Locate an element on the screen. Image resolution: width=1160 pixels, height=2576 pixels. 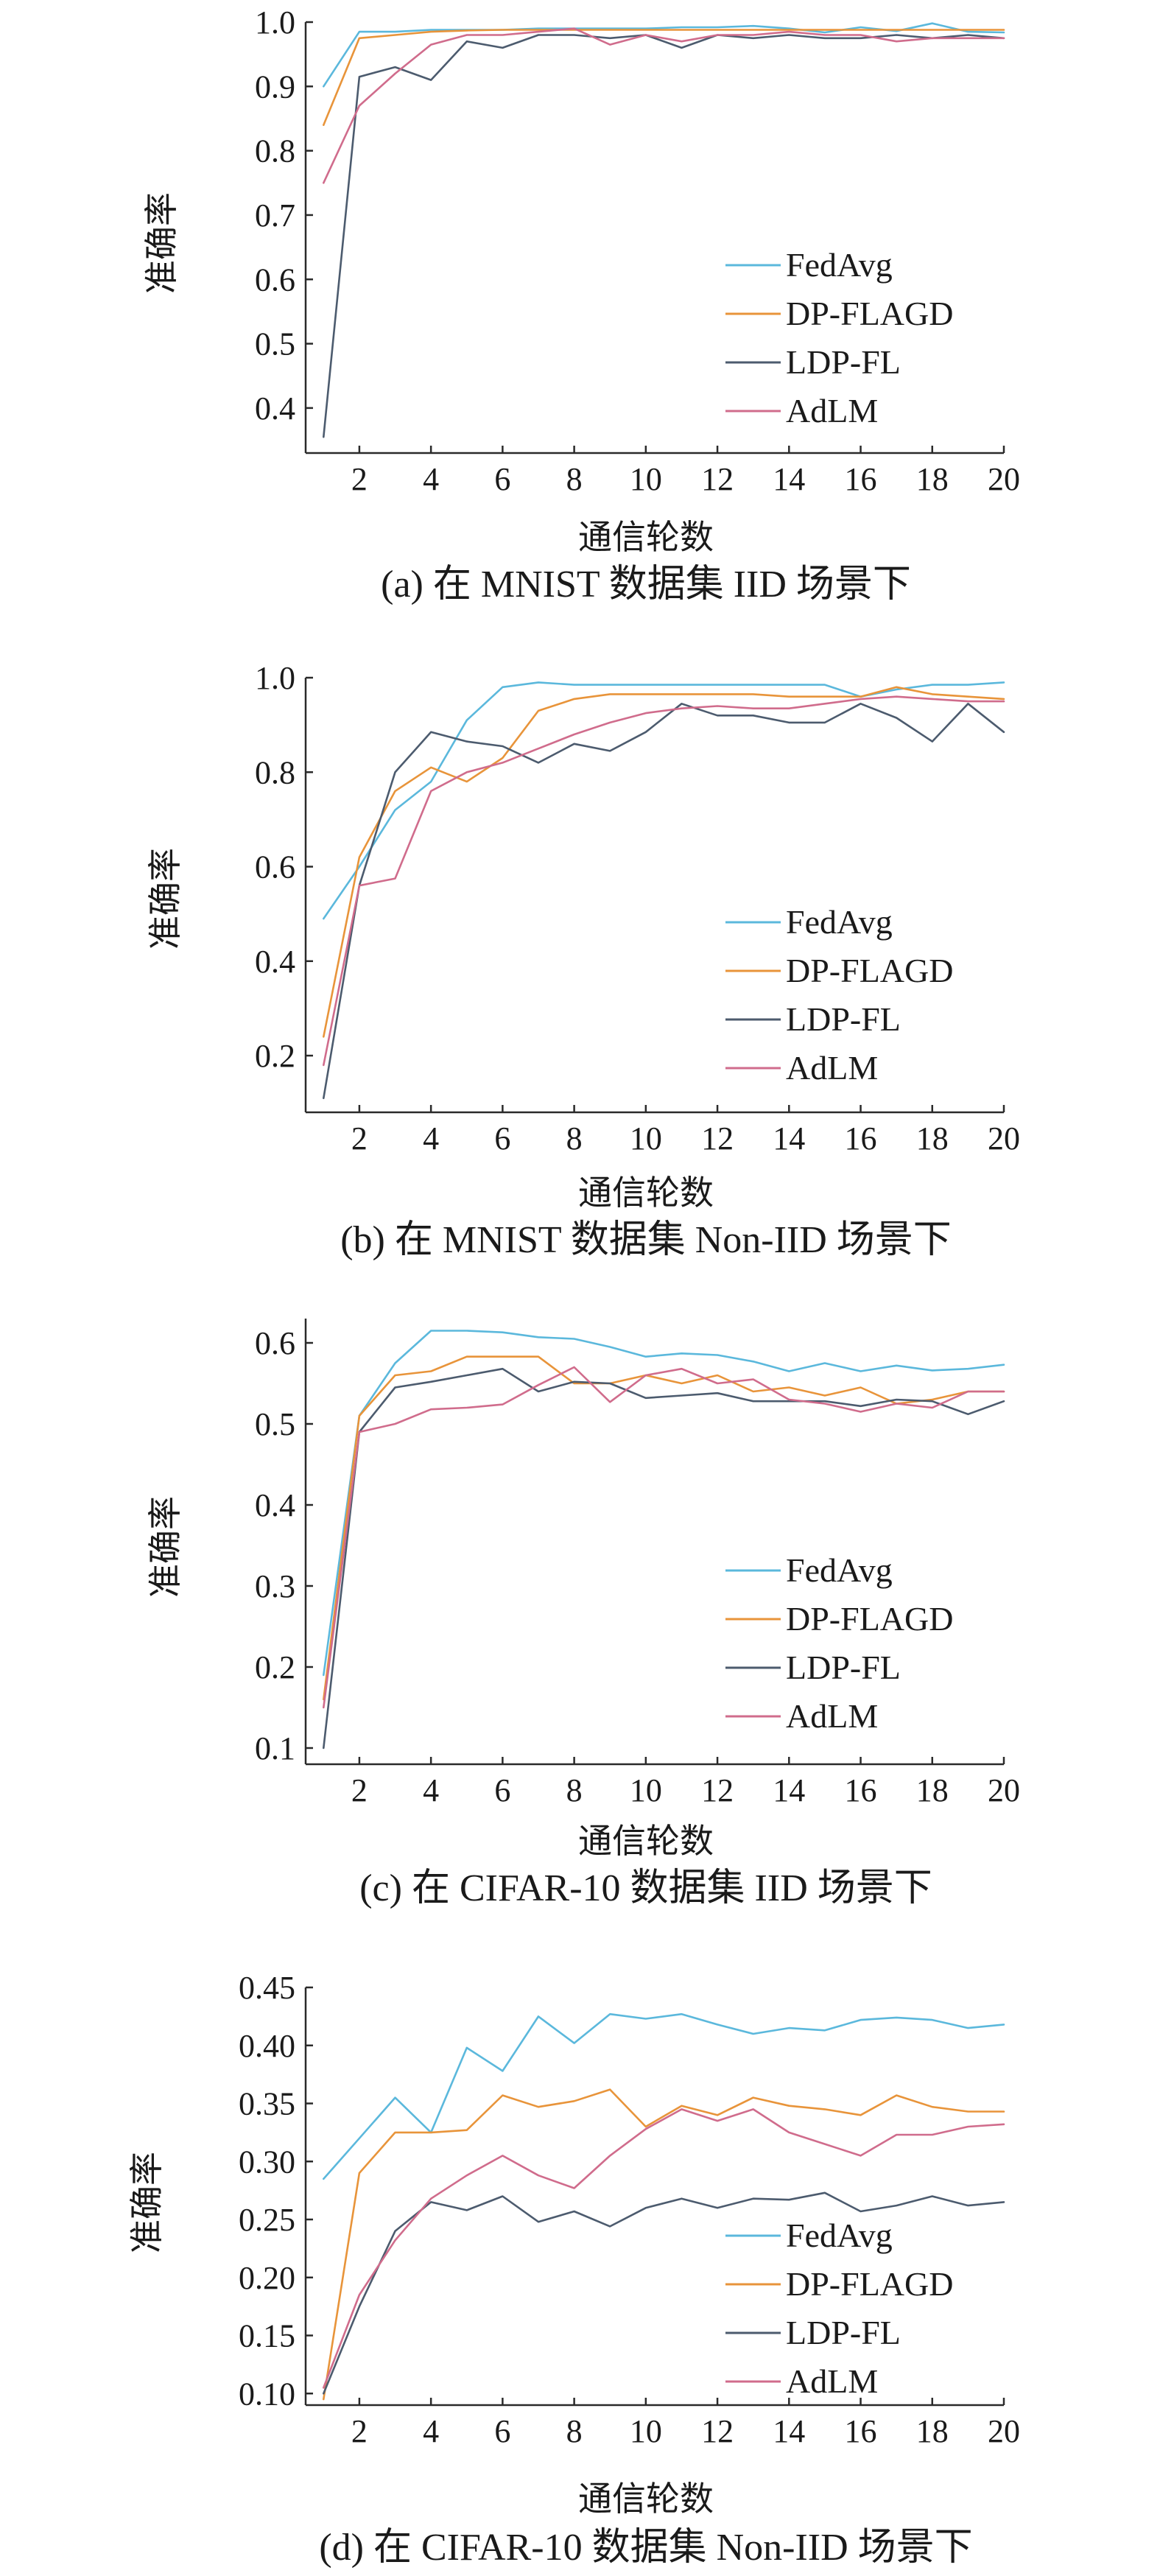
panel-b-caption: (b) 在 MNIST 数据集 Non-IID 场景下 is located at coordinates (646, 1240).